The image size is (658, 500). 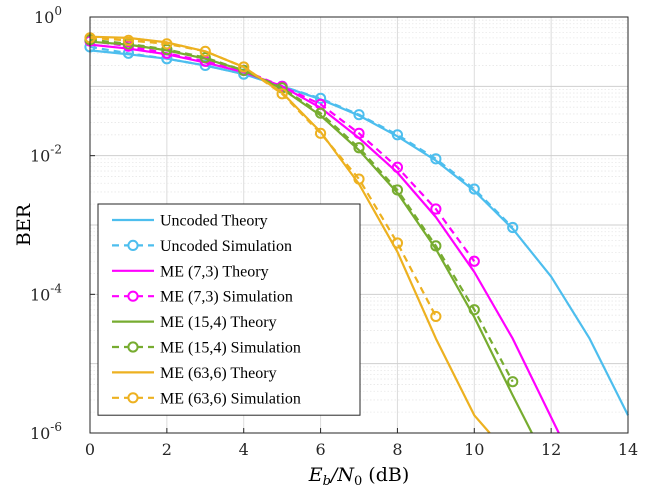 What do you see at coordinates (628, 449) in the screenshot?
I see `x-tick-label: 14` at bounding box center [628, 449].